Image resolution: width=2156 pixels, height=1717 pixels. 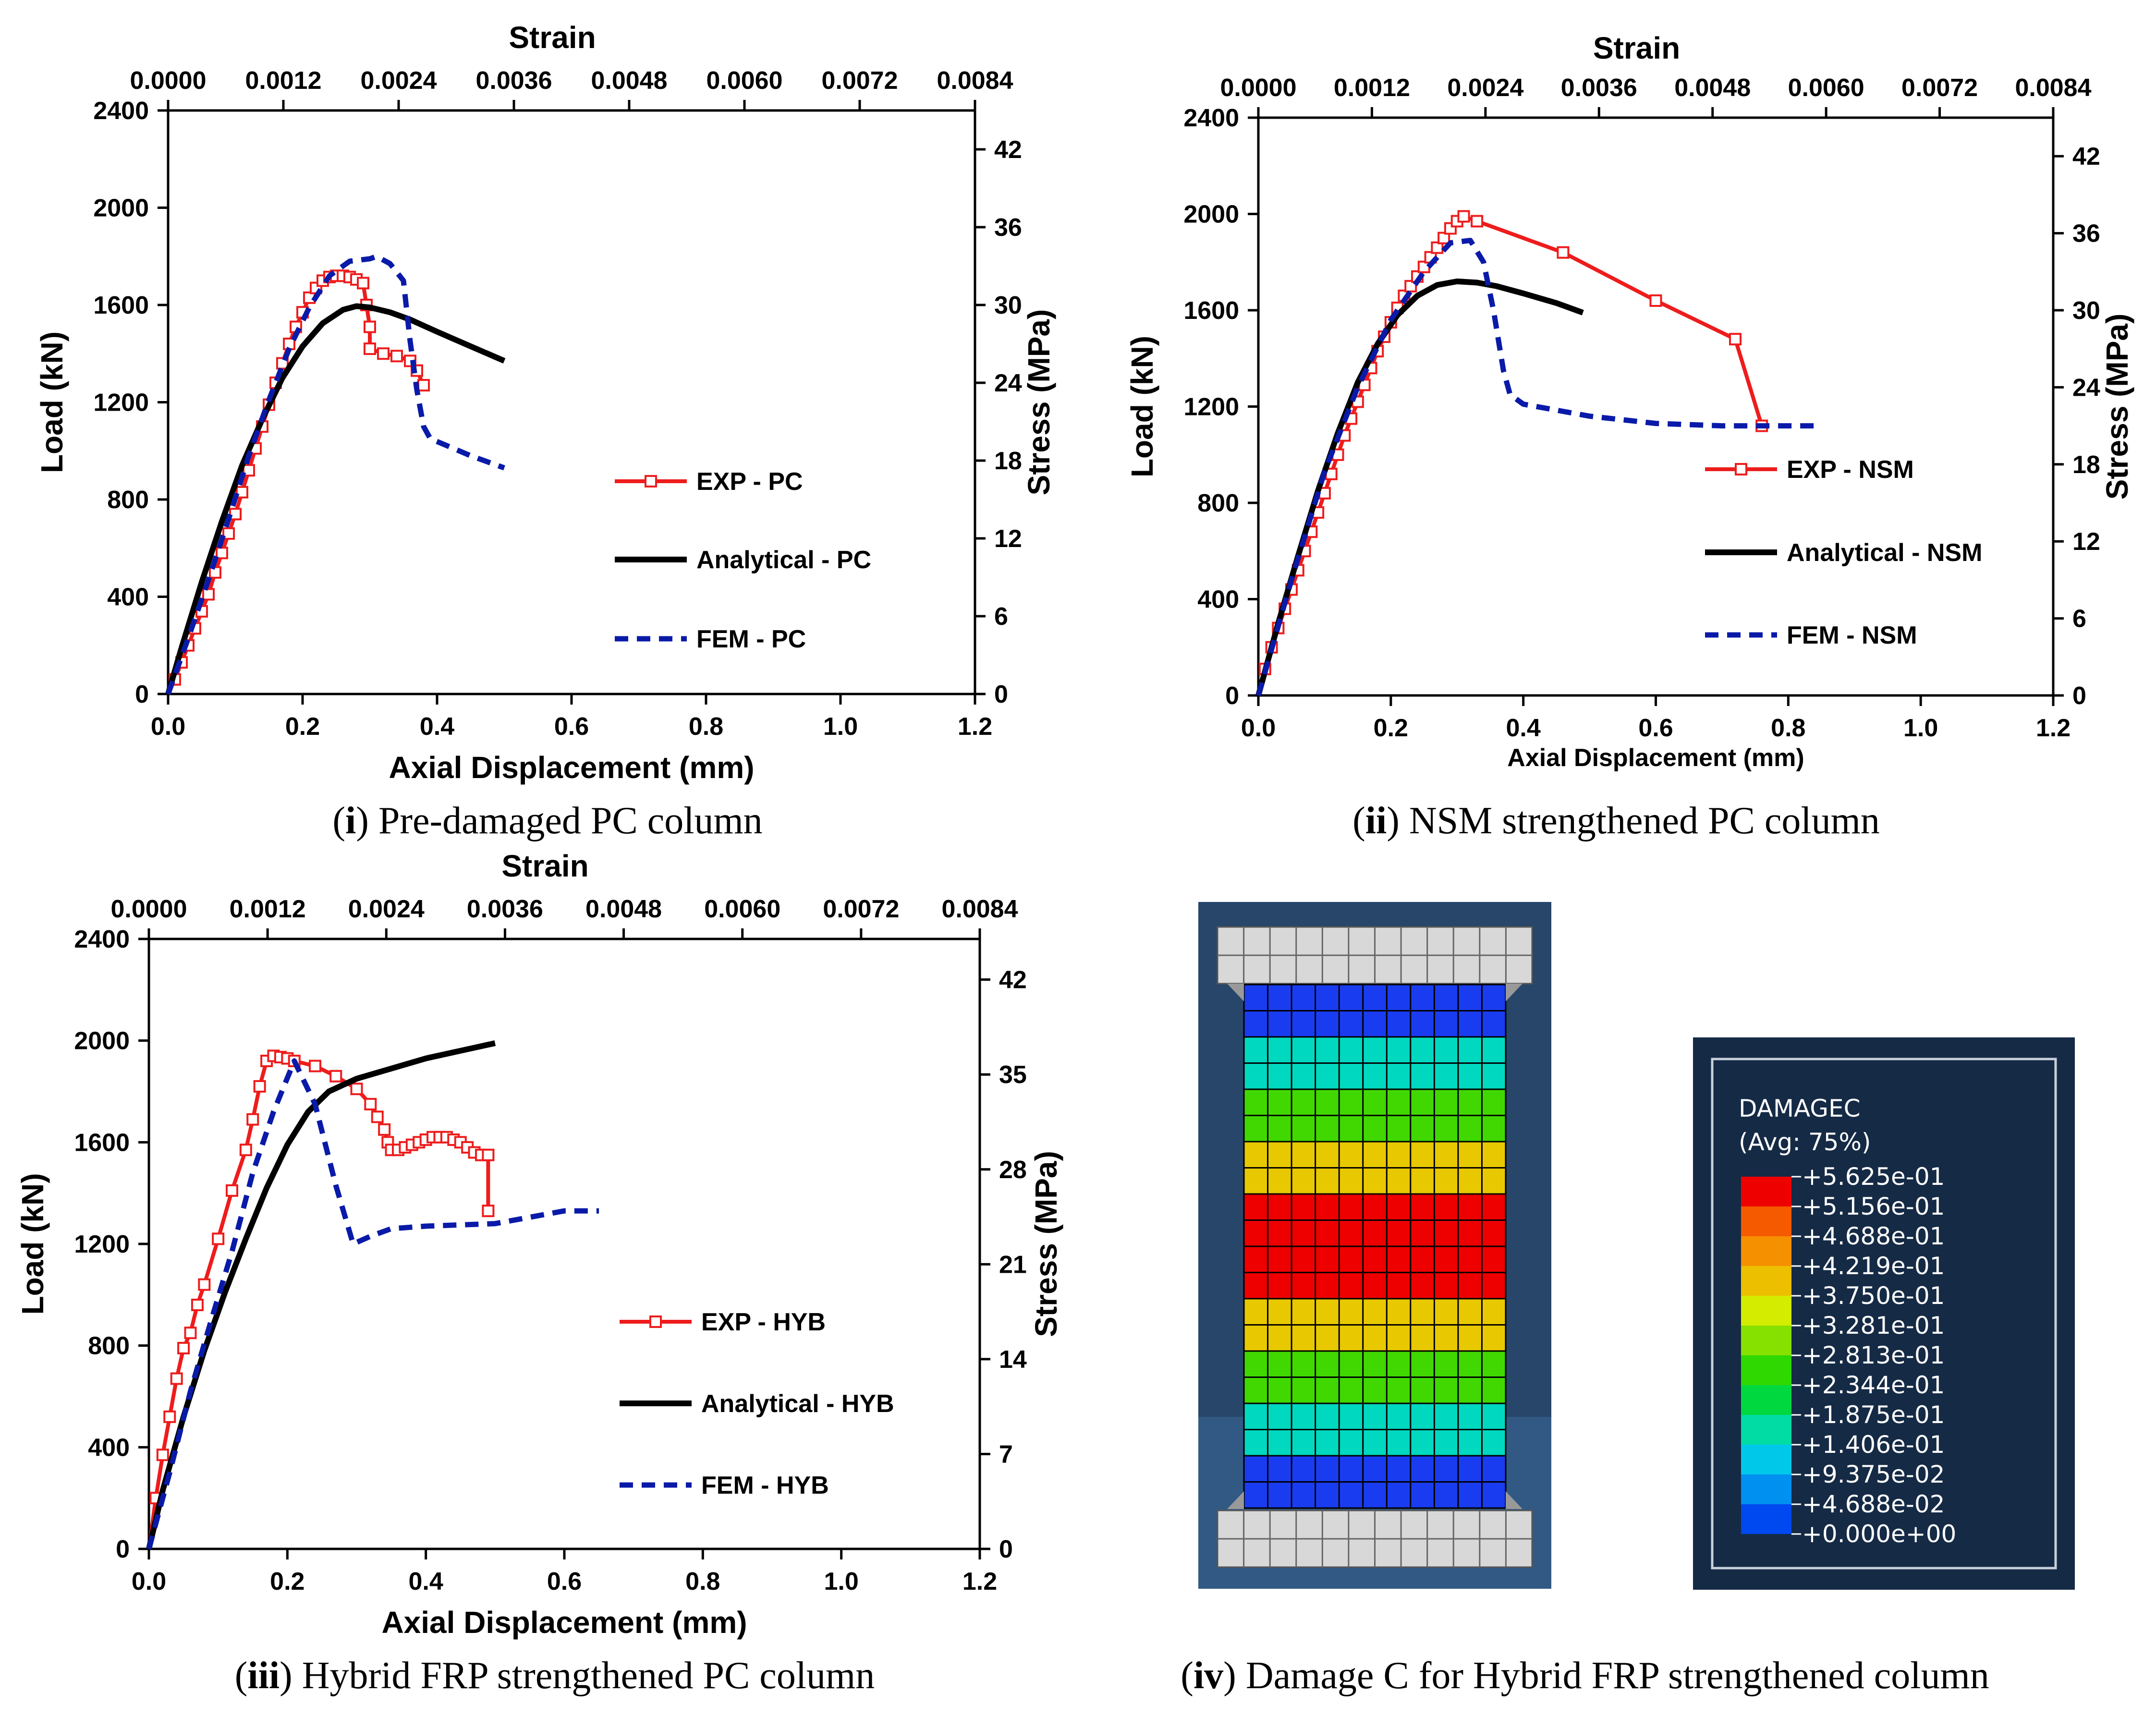 I want to click on x-axis-label: Axial Displacement (mm), so click(x=1655, y=758).